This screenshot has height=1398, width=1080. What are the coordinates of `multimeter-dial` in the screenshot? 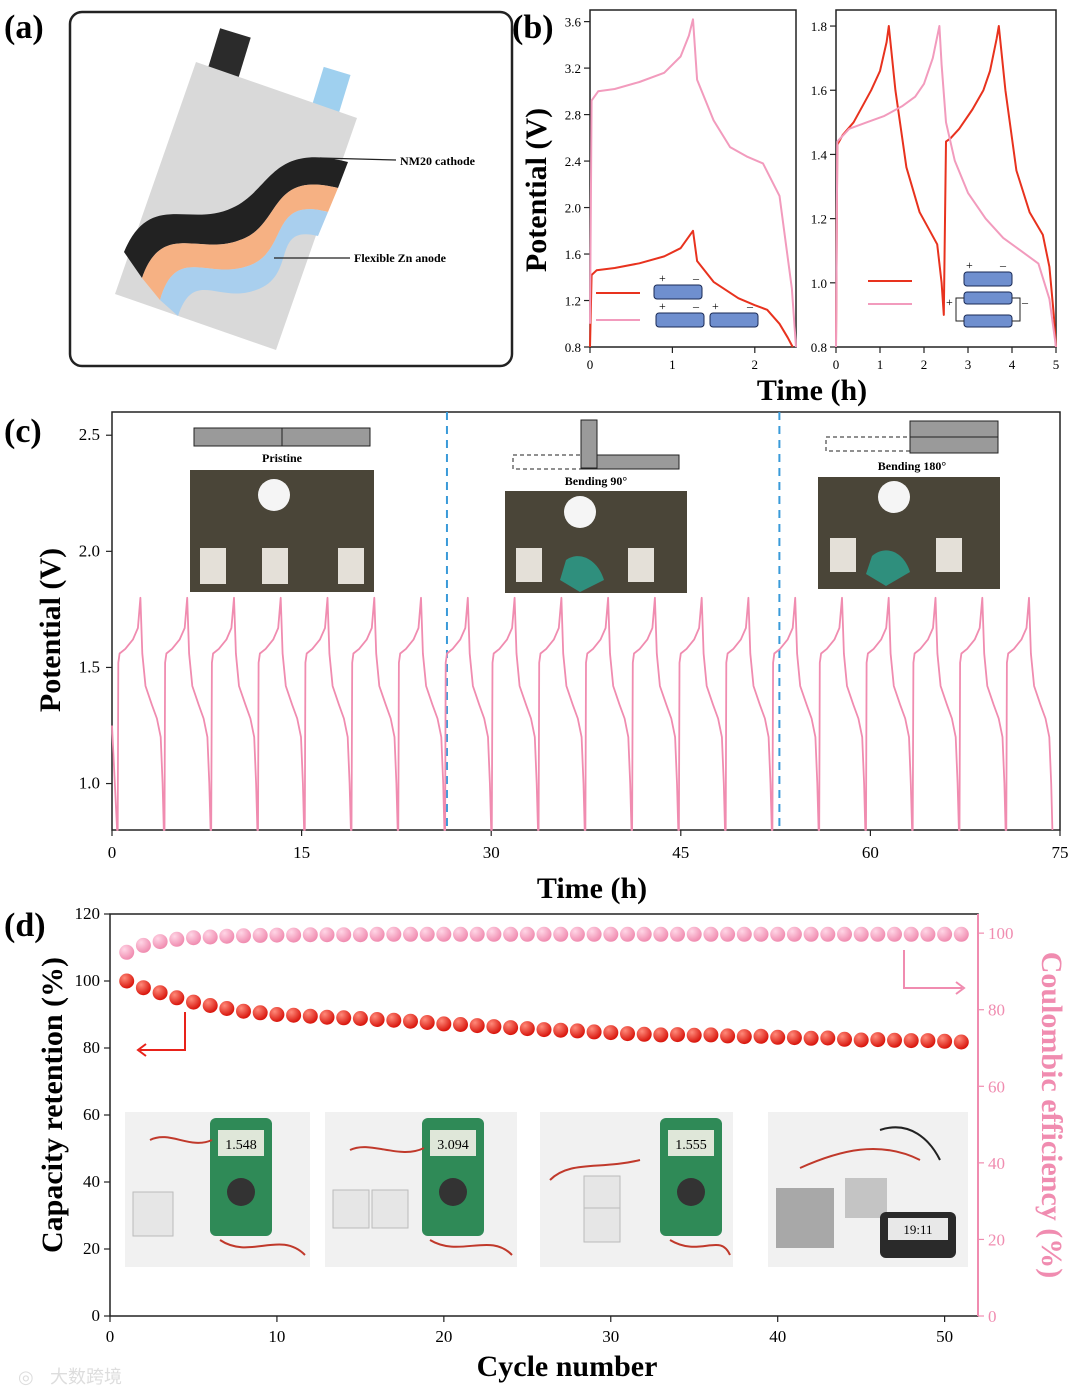 It's located at (453, 1192).